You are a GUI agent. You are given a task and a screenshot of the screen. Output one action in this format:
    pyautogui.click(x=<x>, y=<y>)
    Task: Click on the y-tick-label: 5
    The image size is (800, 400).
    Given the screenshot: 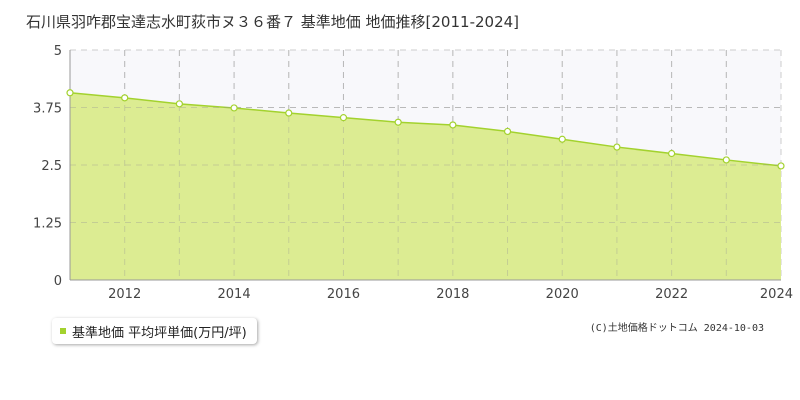 What is the action you would take?
    pyautogui.click(x=58, y=51)
    